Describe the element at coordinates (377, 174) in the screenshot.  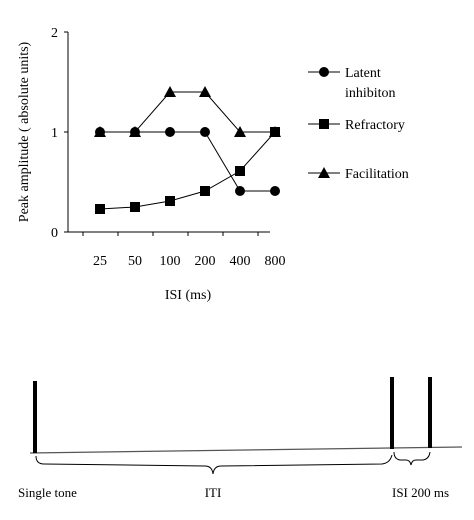
I see `legend-label: Facilitation` at that location.